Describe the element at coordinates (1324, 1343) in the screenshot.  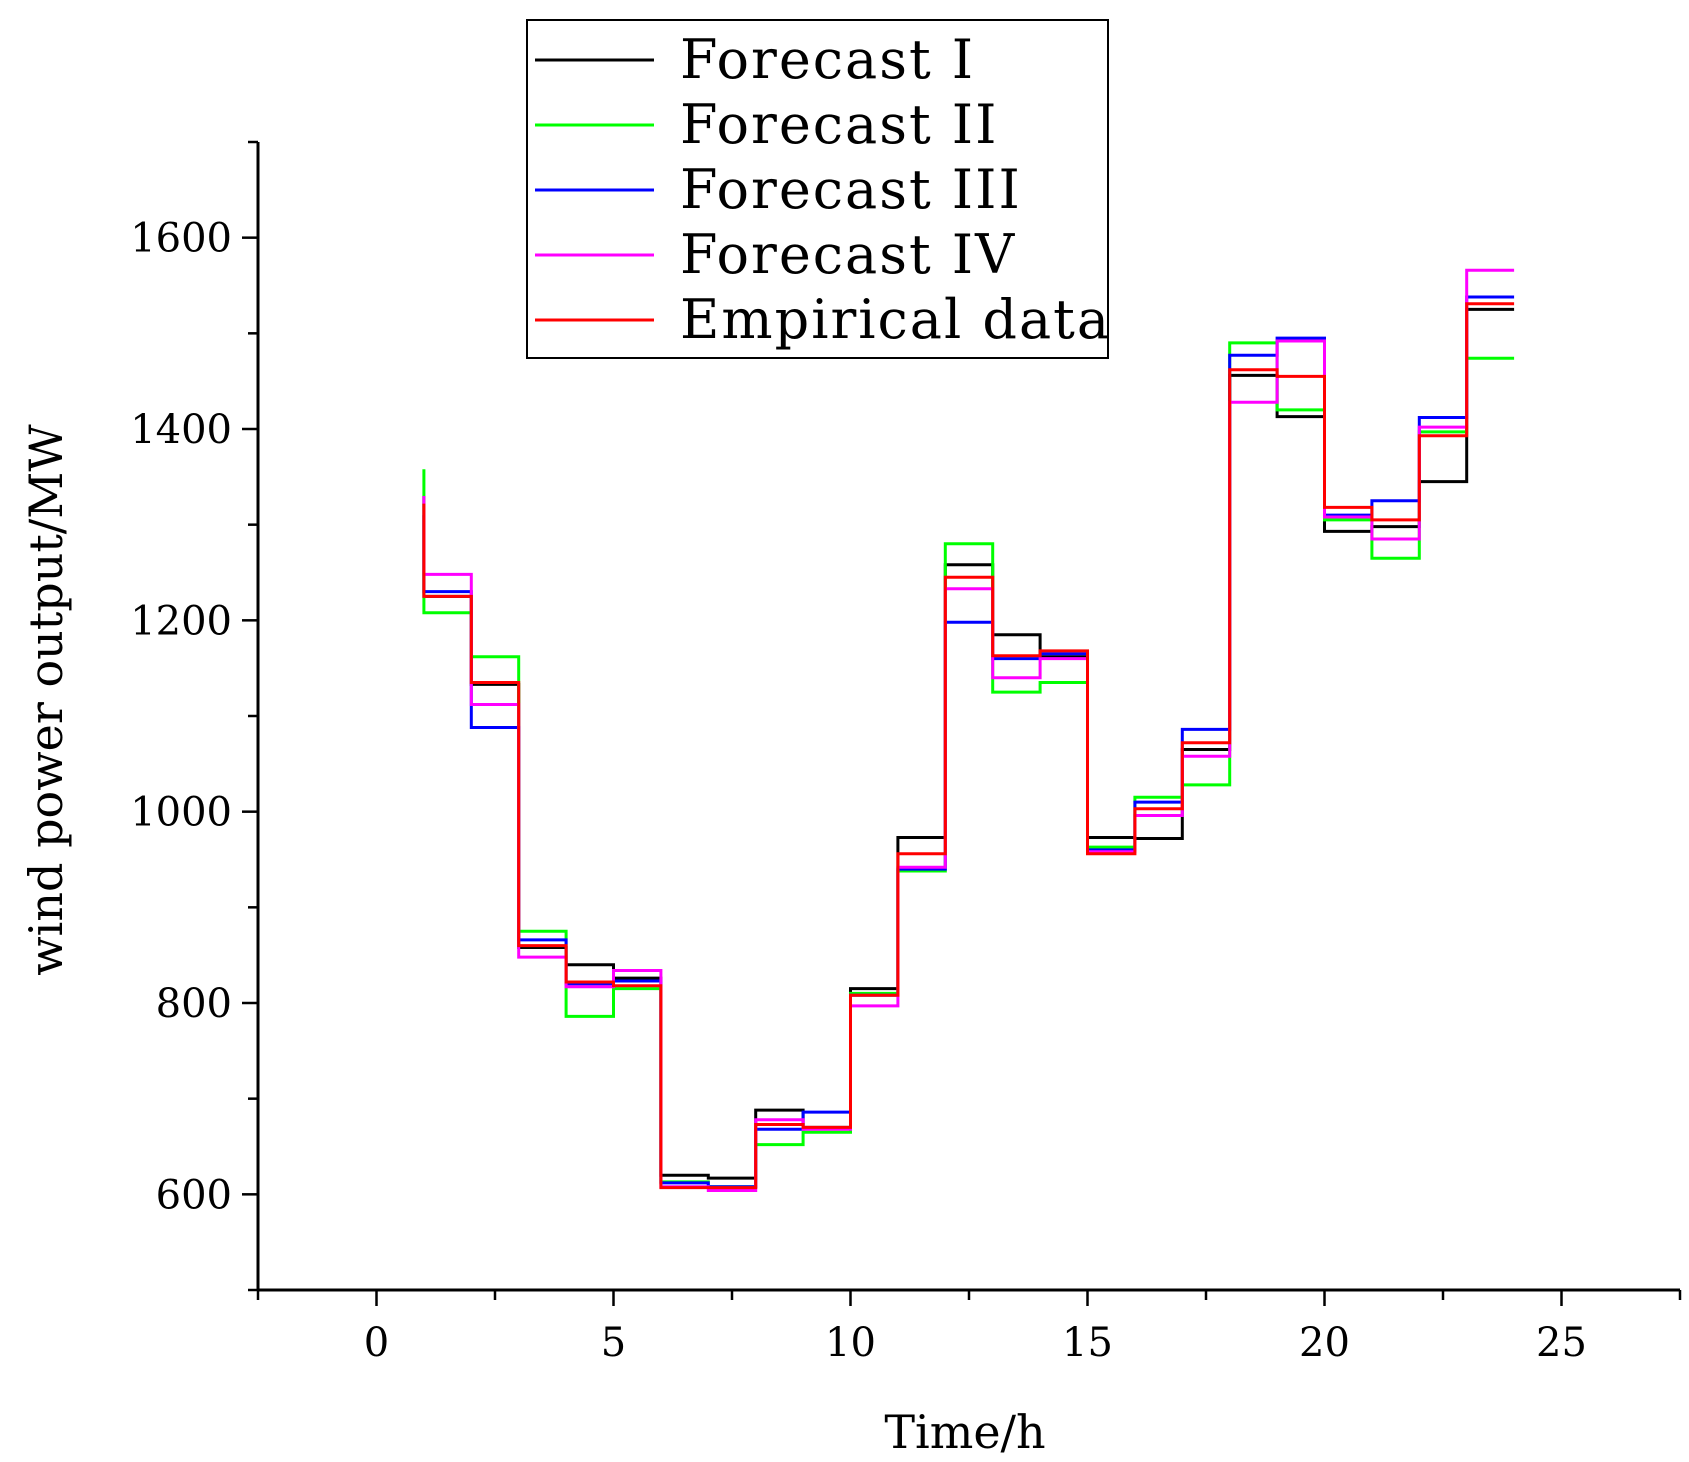
I see `x-tick-label: 20` at that location.